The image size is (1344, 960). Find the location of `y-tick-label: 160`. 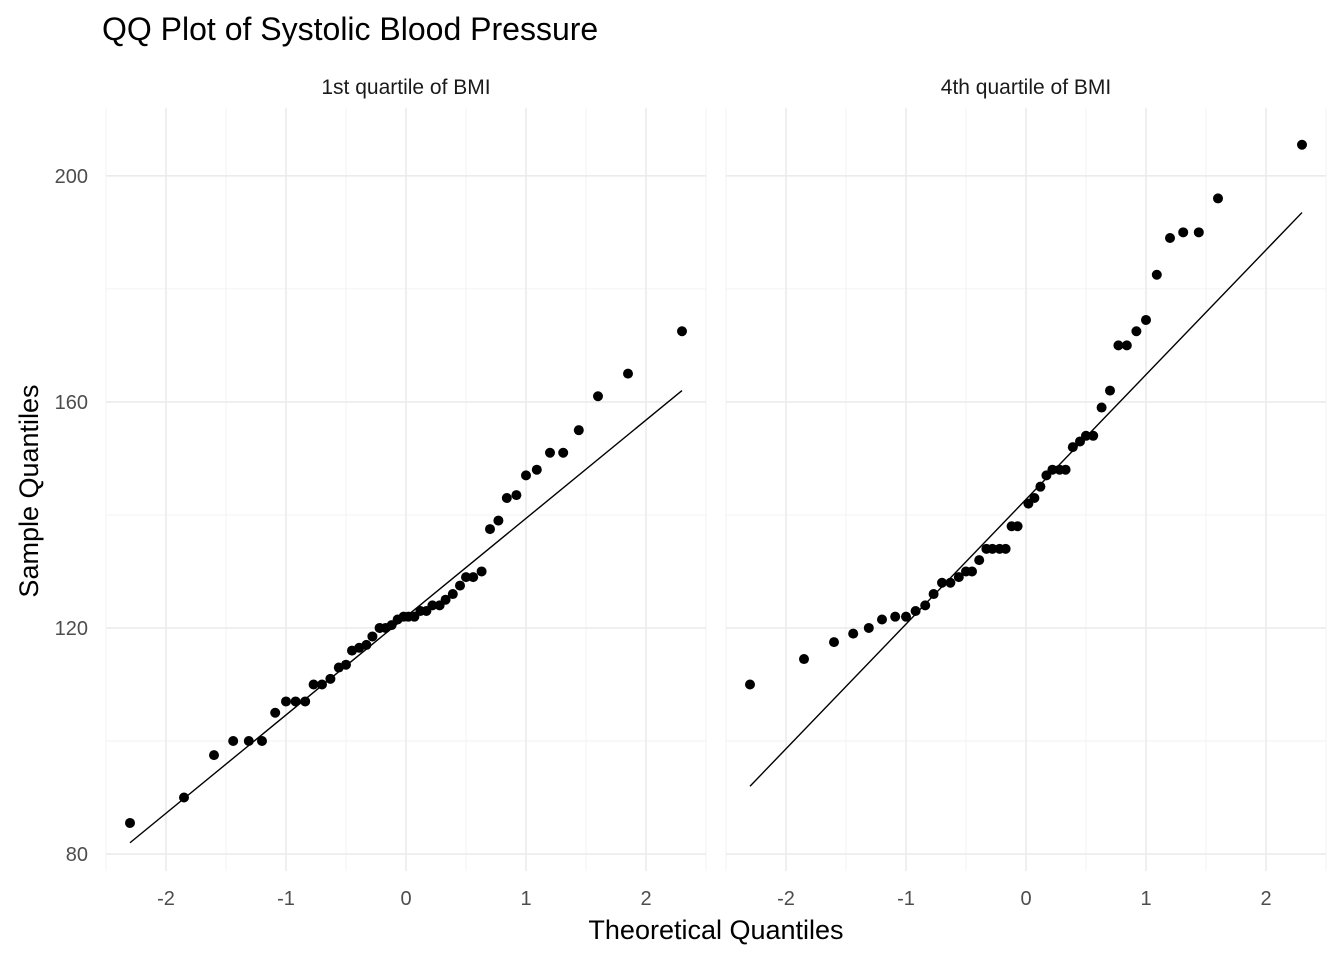

y-tick-label: 160 is located at coordinates (71, 403).